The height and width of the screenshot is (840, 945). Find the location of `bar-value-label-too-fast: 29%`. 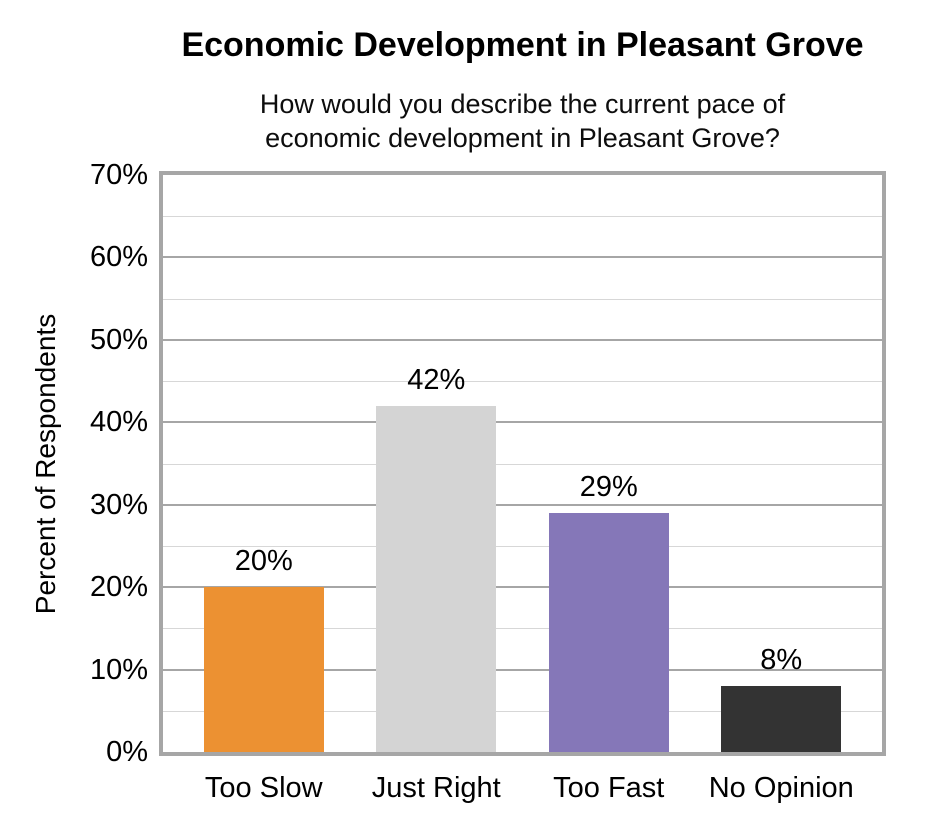

bar-value-label-too-fast: 29% is located at coordinates (608, 486).